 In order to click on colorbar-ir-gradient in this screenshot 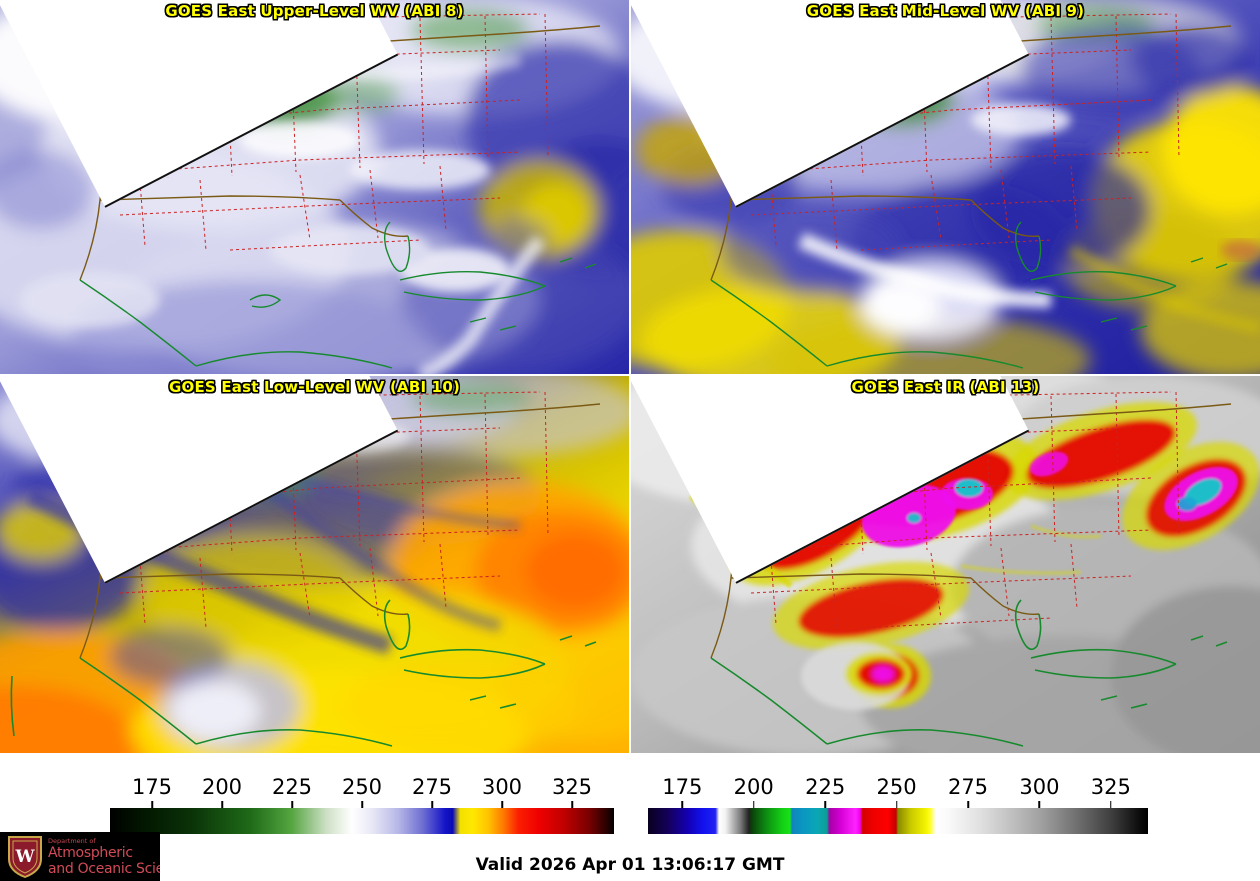, I will do `click(898, 821)`.